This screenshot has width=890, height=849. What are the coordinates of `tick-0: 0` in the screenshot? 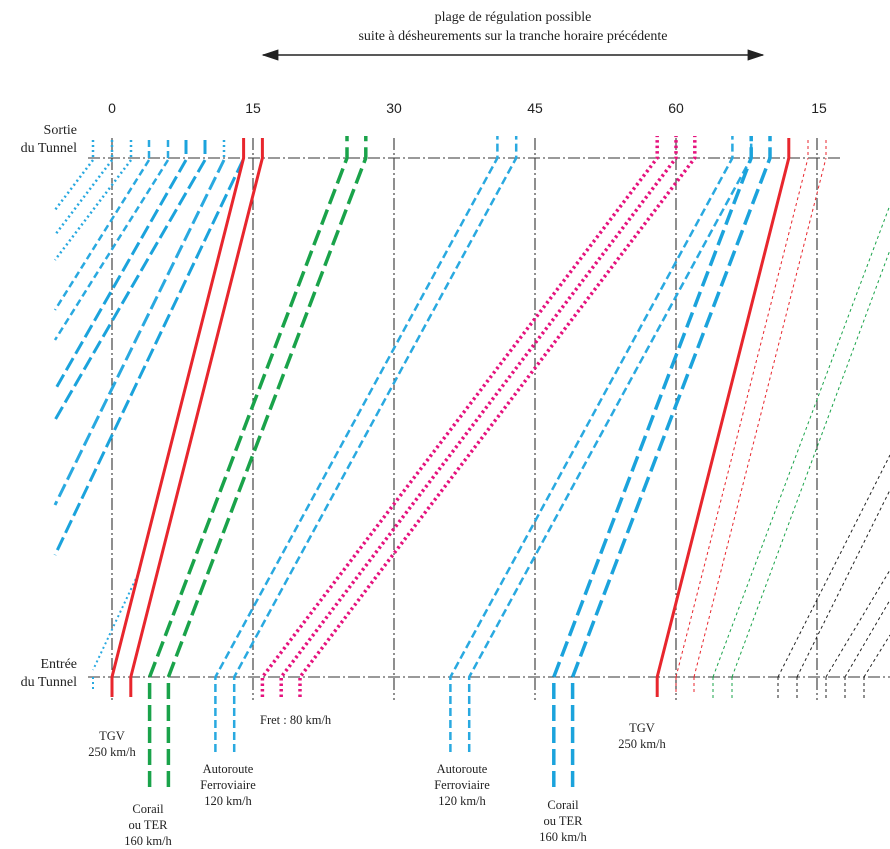 It's located at (112, 108).